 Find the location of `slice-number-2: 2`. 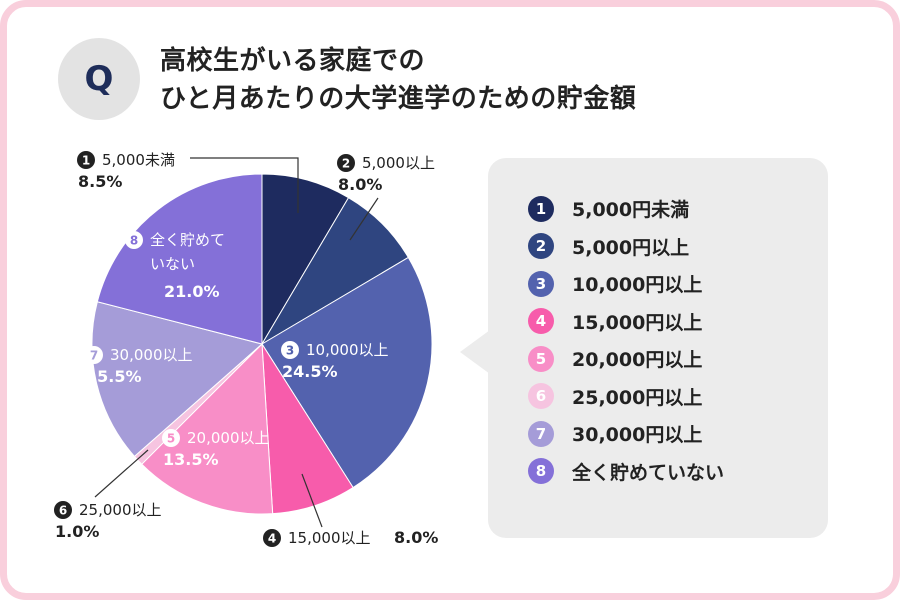

slice-number-2: 2 is located at coordinates (346, 164).